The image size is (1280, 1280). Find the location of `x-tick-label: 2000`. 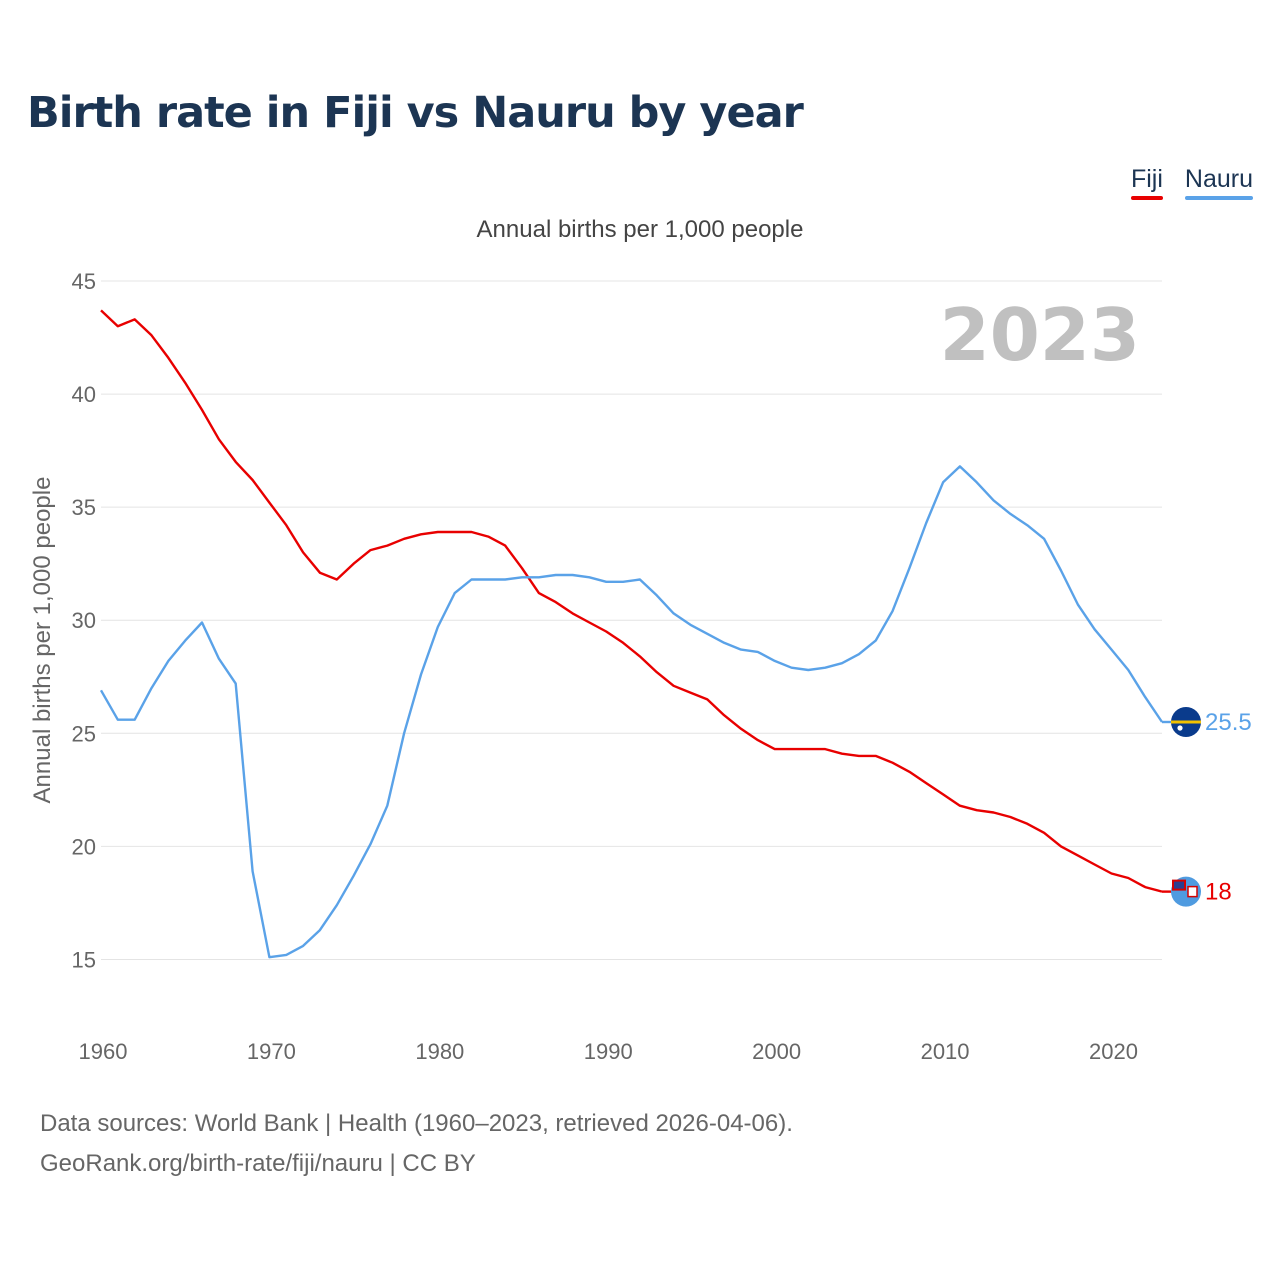

x-tick-label: 2000 is located at coordinates (776, 1051).